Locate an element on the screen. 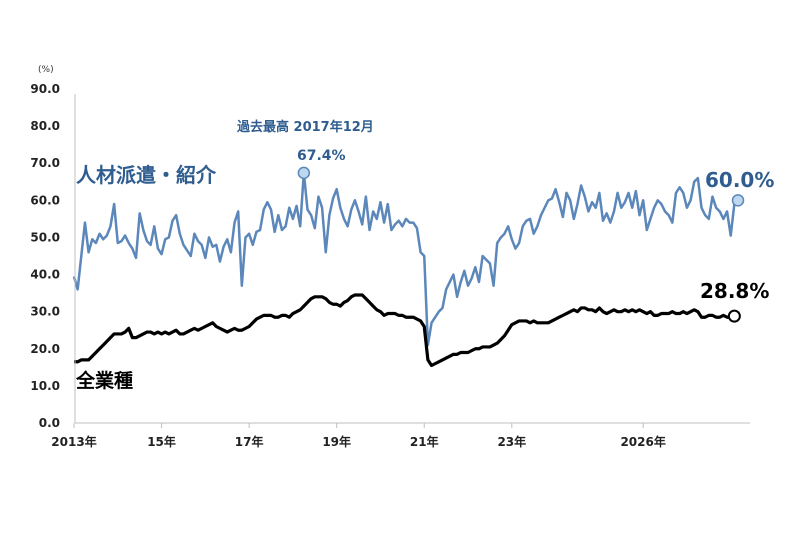 The width and height of the screenshot is (800, 533). end-label-all-industries: 28.8% is located at coordinates (734, 291).